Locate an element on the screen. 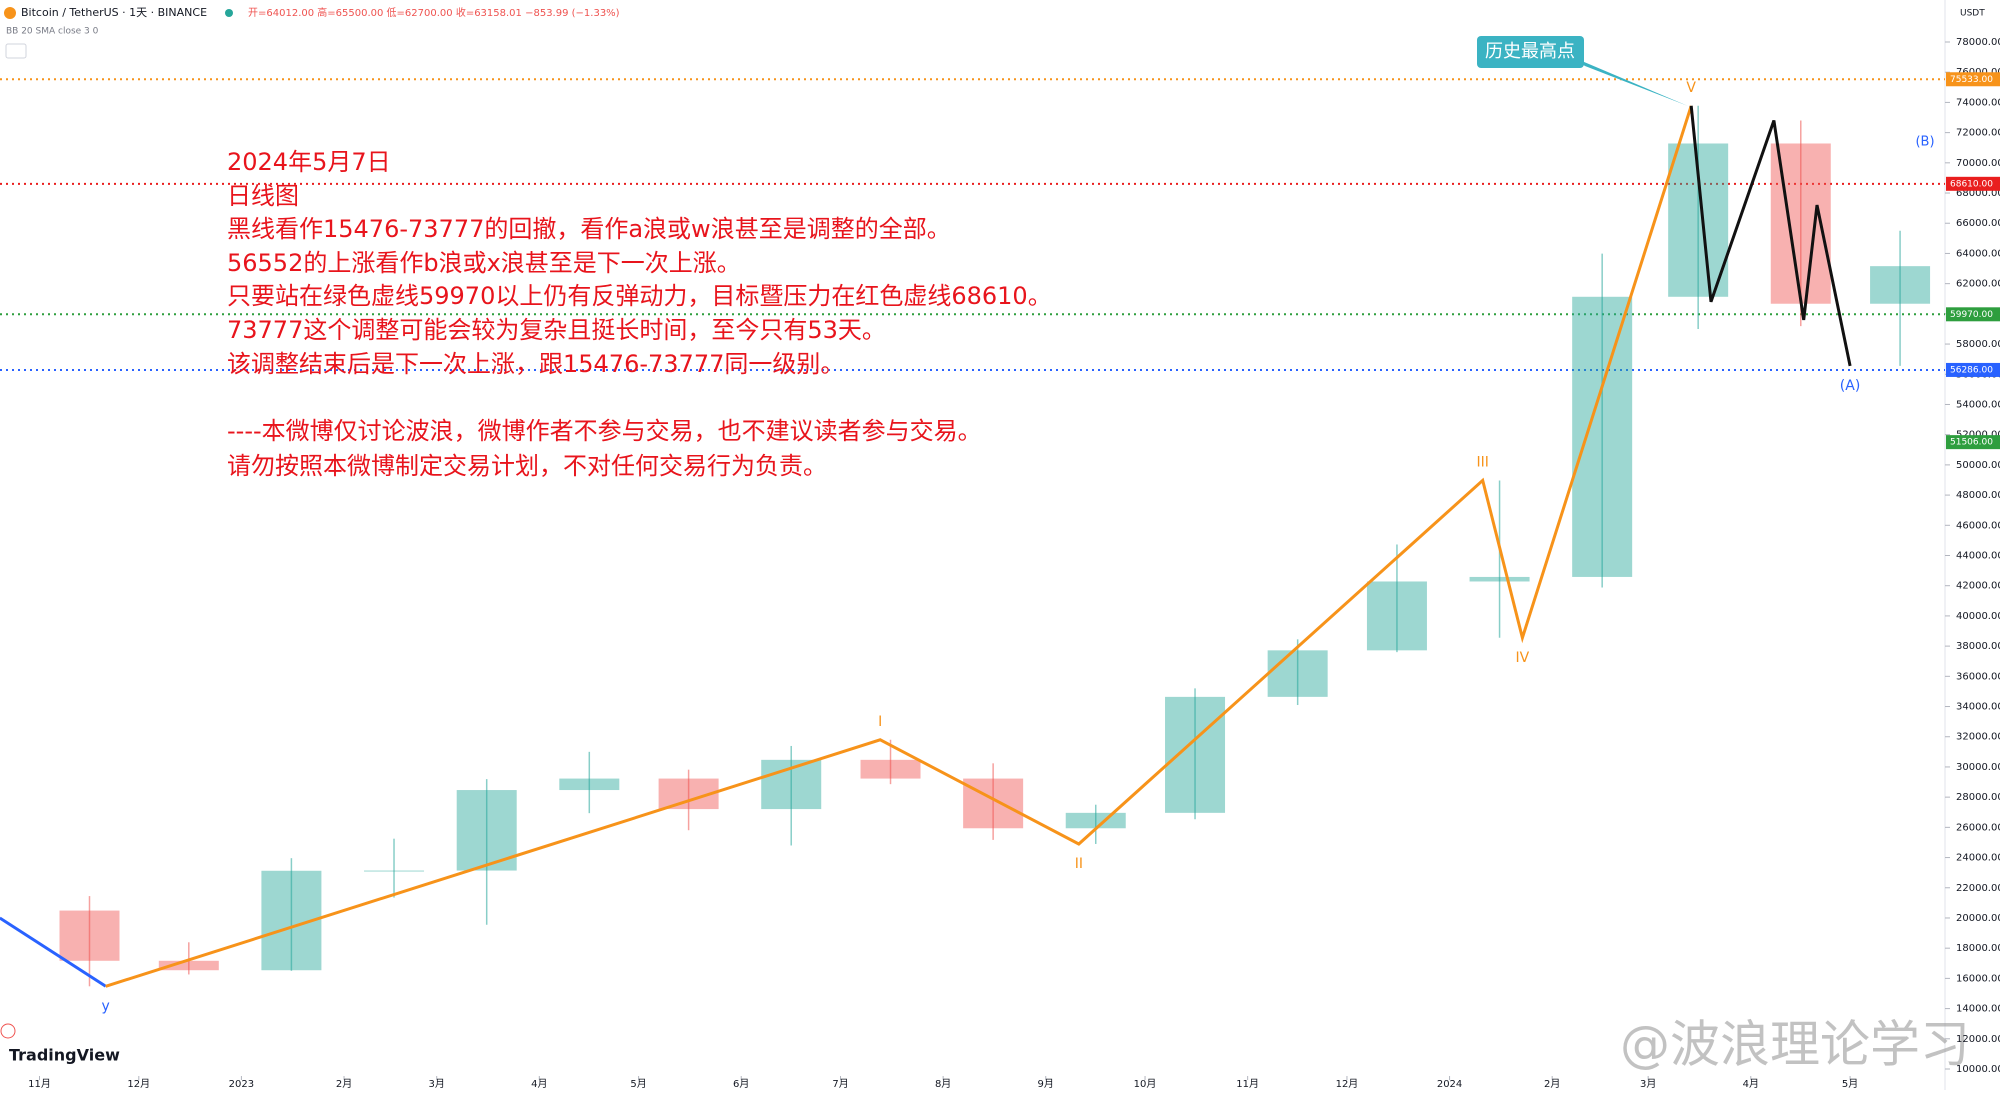 The height and width of the screenshot is (1094, 2000). callout-box is located at coordinates (1530, 52).